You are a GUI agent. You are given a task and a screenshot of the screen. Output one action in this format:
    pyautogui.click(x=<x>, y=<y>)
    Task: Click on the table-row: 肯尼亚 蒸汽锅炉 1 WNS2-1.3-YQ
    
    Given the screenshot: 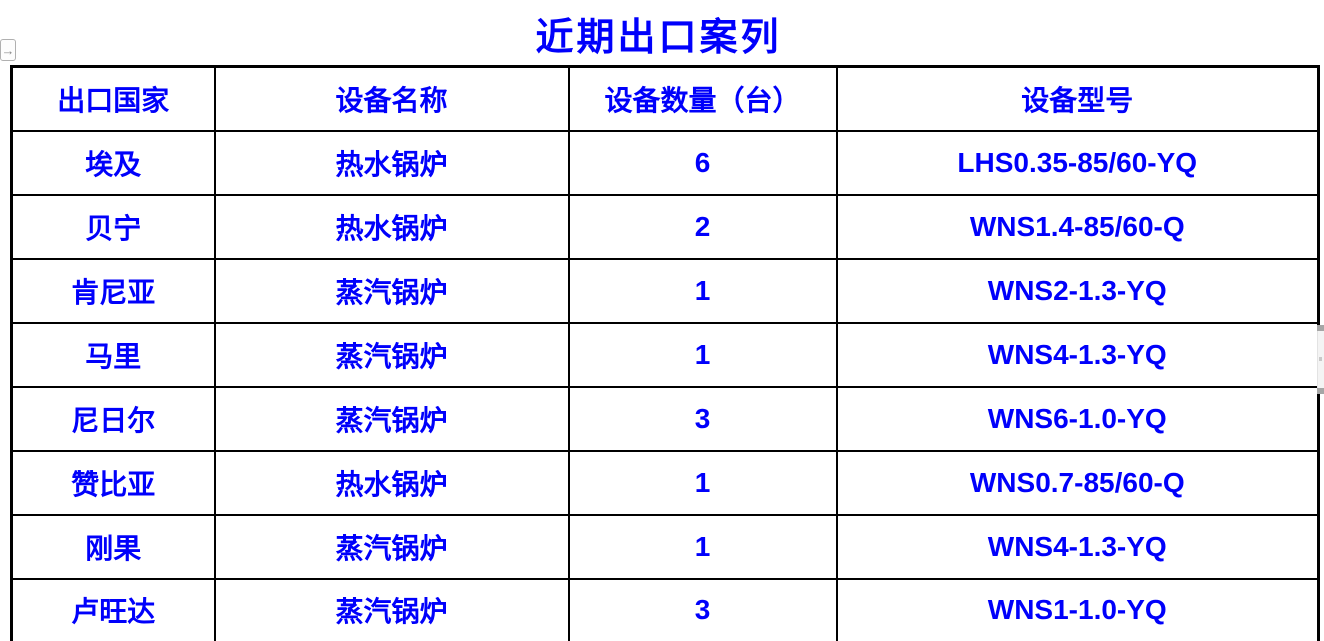 What is the action you would take?
    pyautogui.click(x=665, y=290)
    